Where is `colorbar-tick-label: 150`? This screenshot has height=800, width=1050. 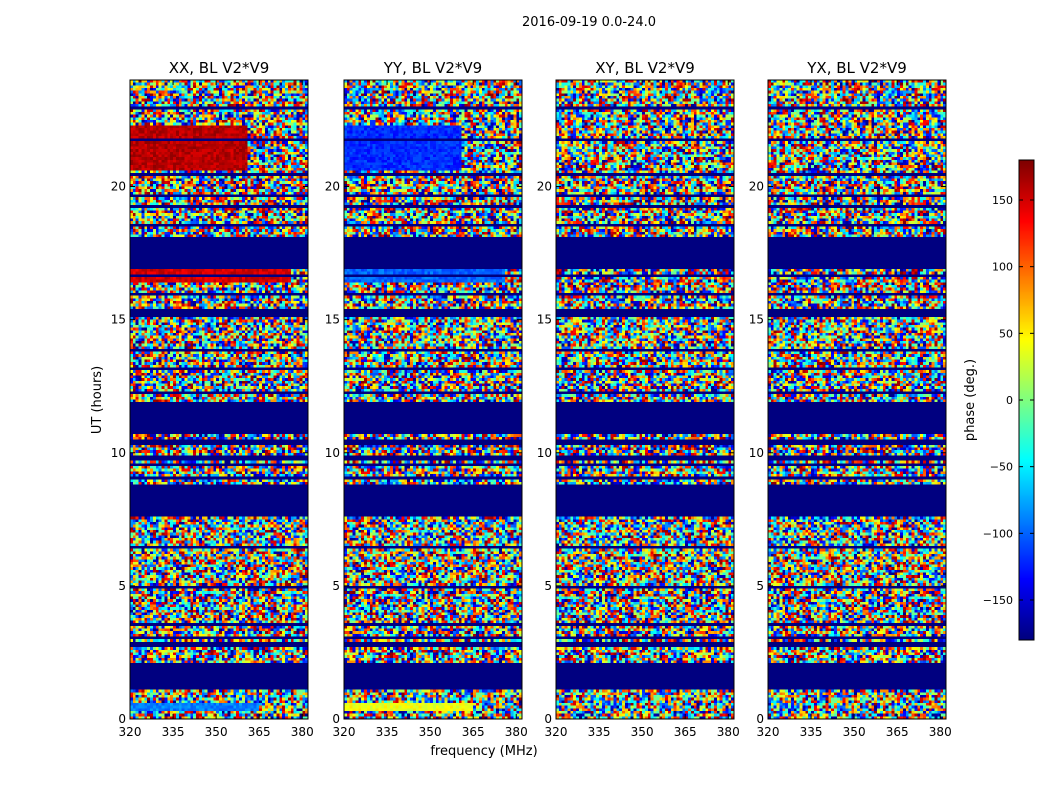
colorbar-tick-label: 150 is located at coordinates (1002, 200).